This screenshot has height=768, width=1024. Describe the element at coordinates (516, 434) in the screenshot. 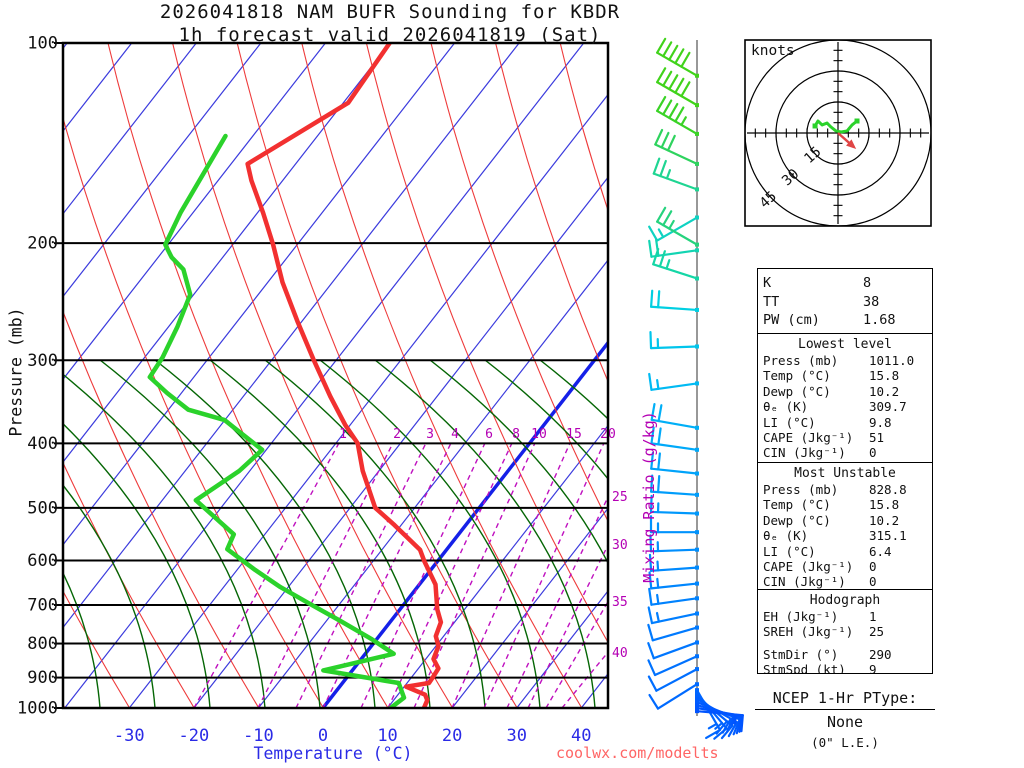

I see `mixing-ratio-label: 8` at that location.